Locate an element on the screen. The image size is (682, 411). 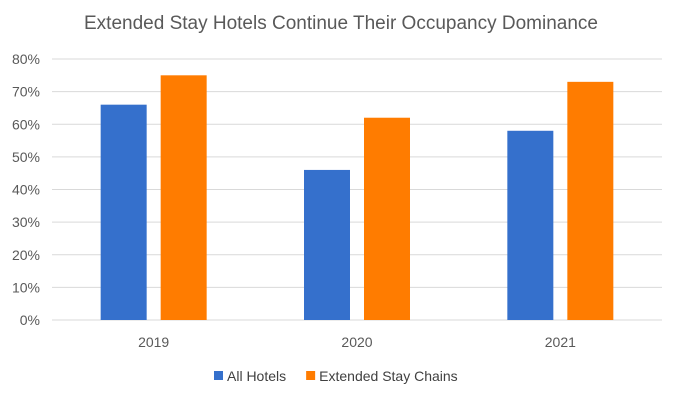
x-category-label: 2020 is located at coordinates (356, 342).